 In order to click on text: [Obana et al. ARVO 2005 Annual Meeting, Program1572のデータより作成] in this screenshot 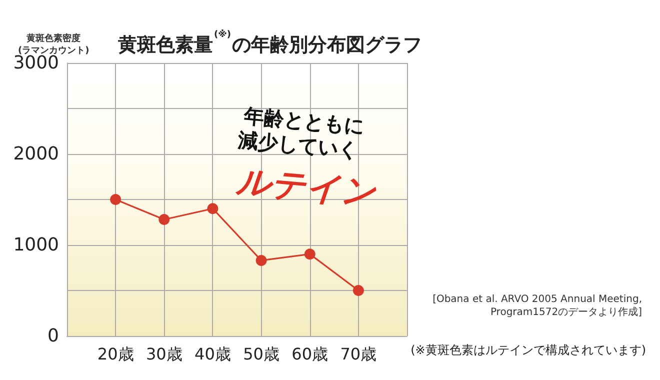, I will do `click(537, 306)`.